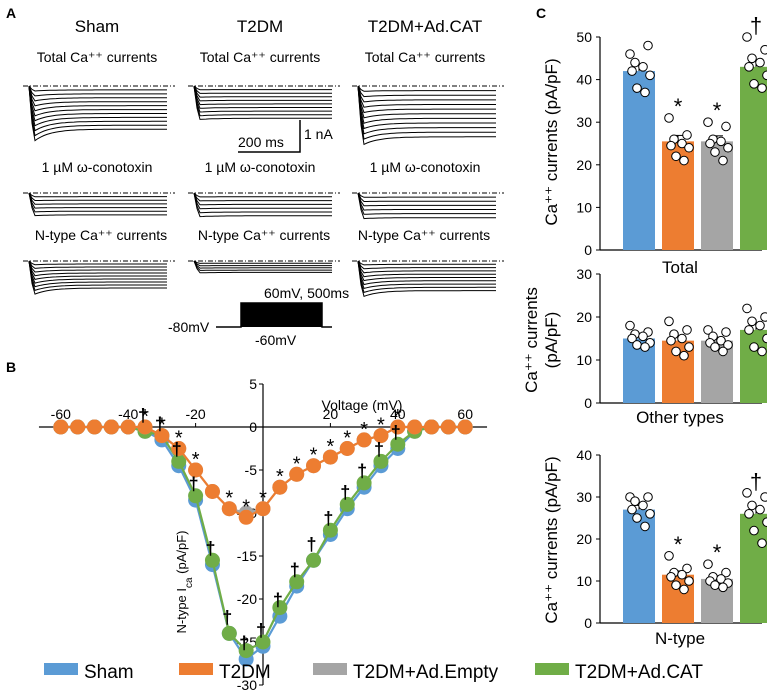 This screenshot has height=690, width=767. I want to click on scale-bar-current-label: 1 nA, so click(318, 134).